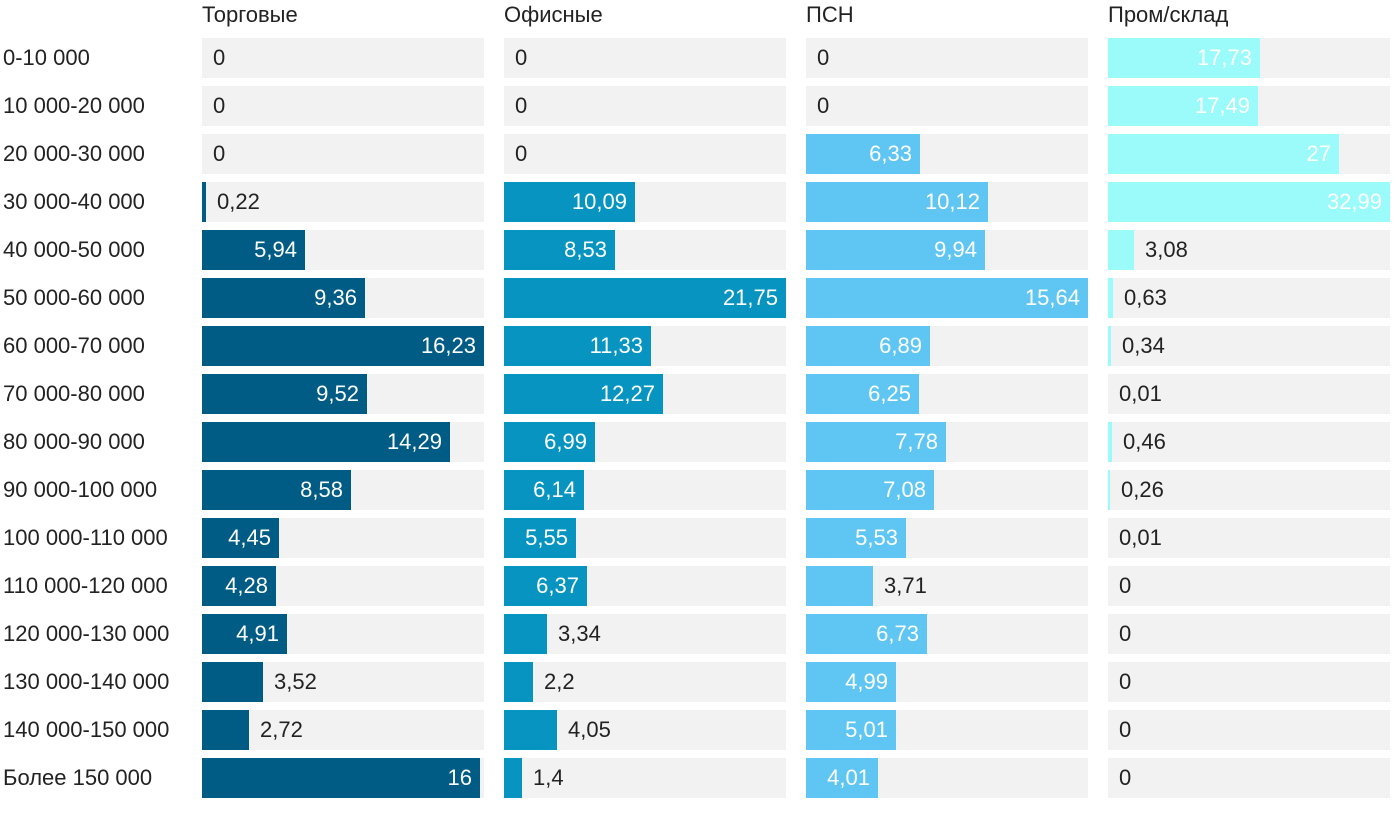  What do you see at coordinates (947, 634) in the screenshot?
I see `bar-track: 6,73` at bounding box center [947, 634].